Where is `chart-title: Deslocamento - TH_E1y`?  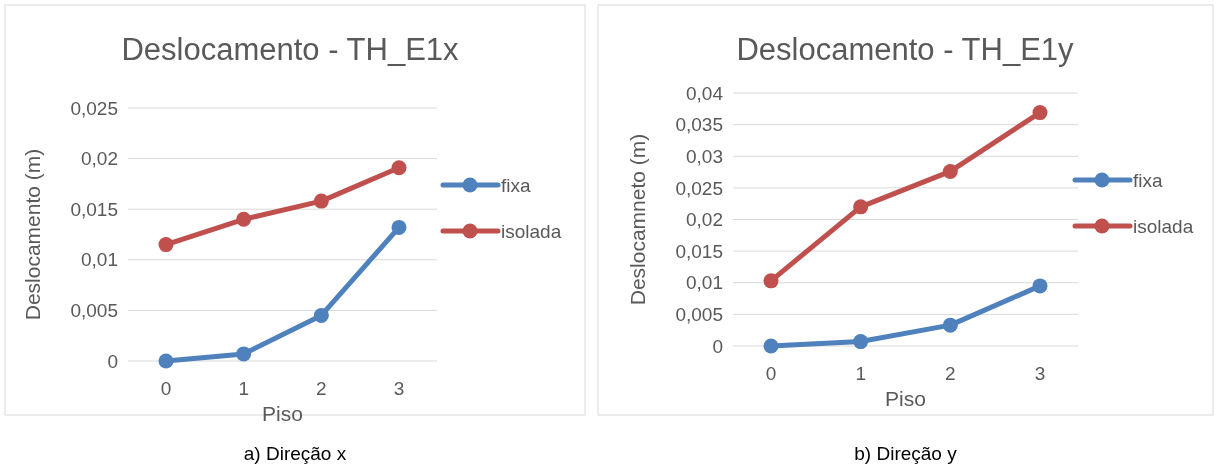
chart-title: Deslocamento - TH_E1y is located at coordinates (905, 49).